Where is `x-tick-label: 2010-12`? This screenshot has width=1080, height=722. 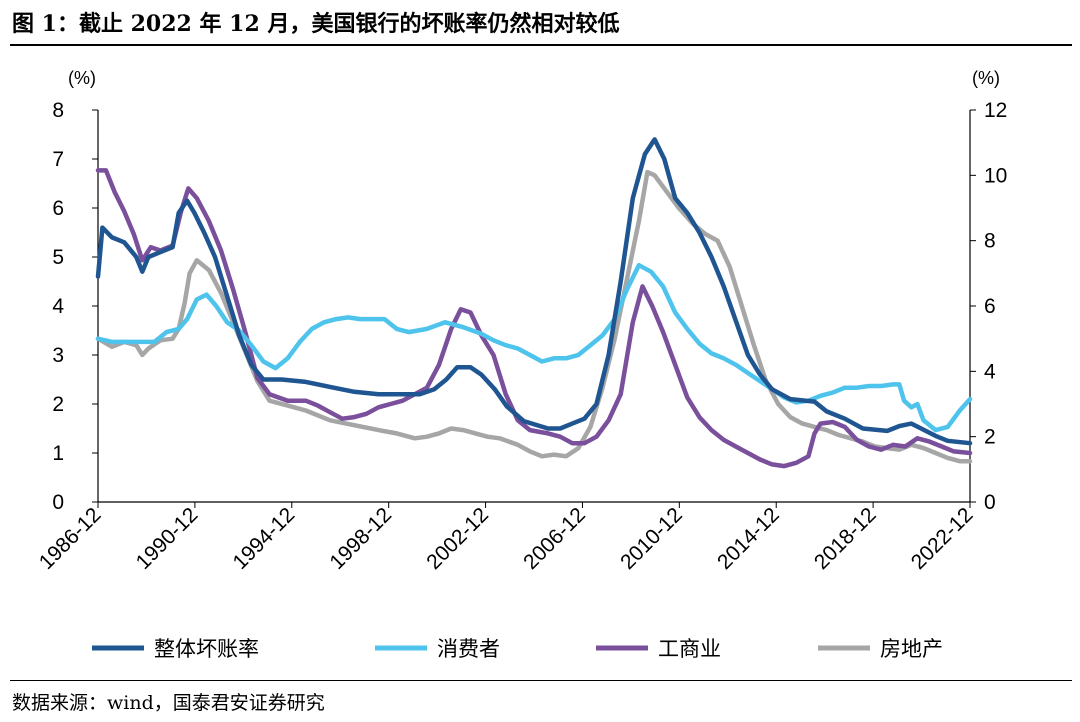
x-tick-label: 2010-12 is located at coordinates (651, 538).